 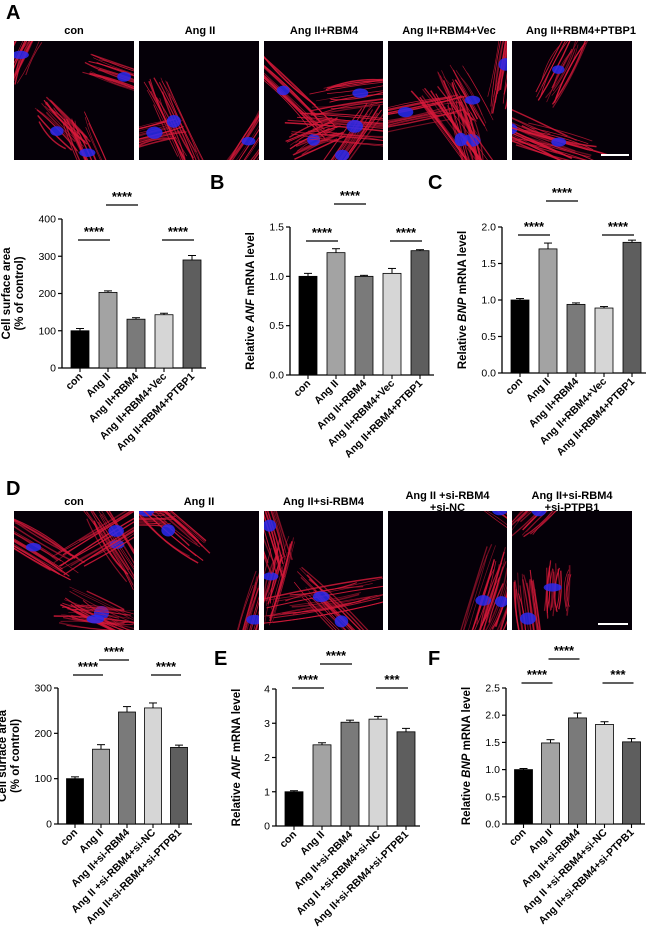 I want to click on micrograph-con, so click(x=74, y=100).